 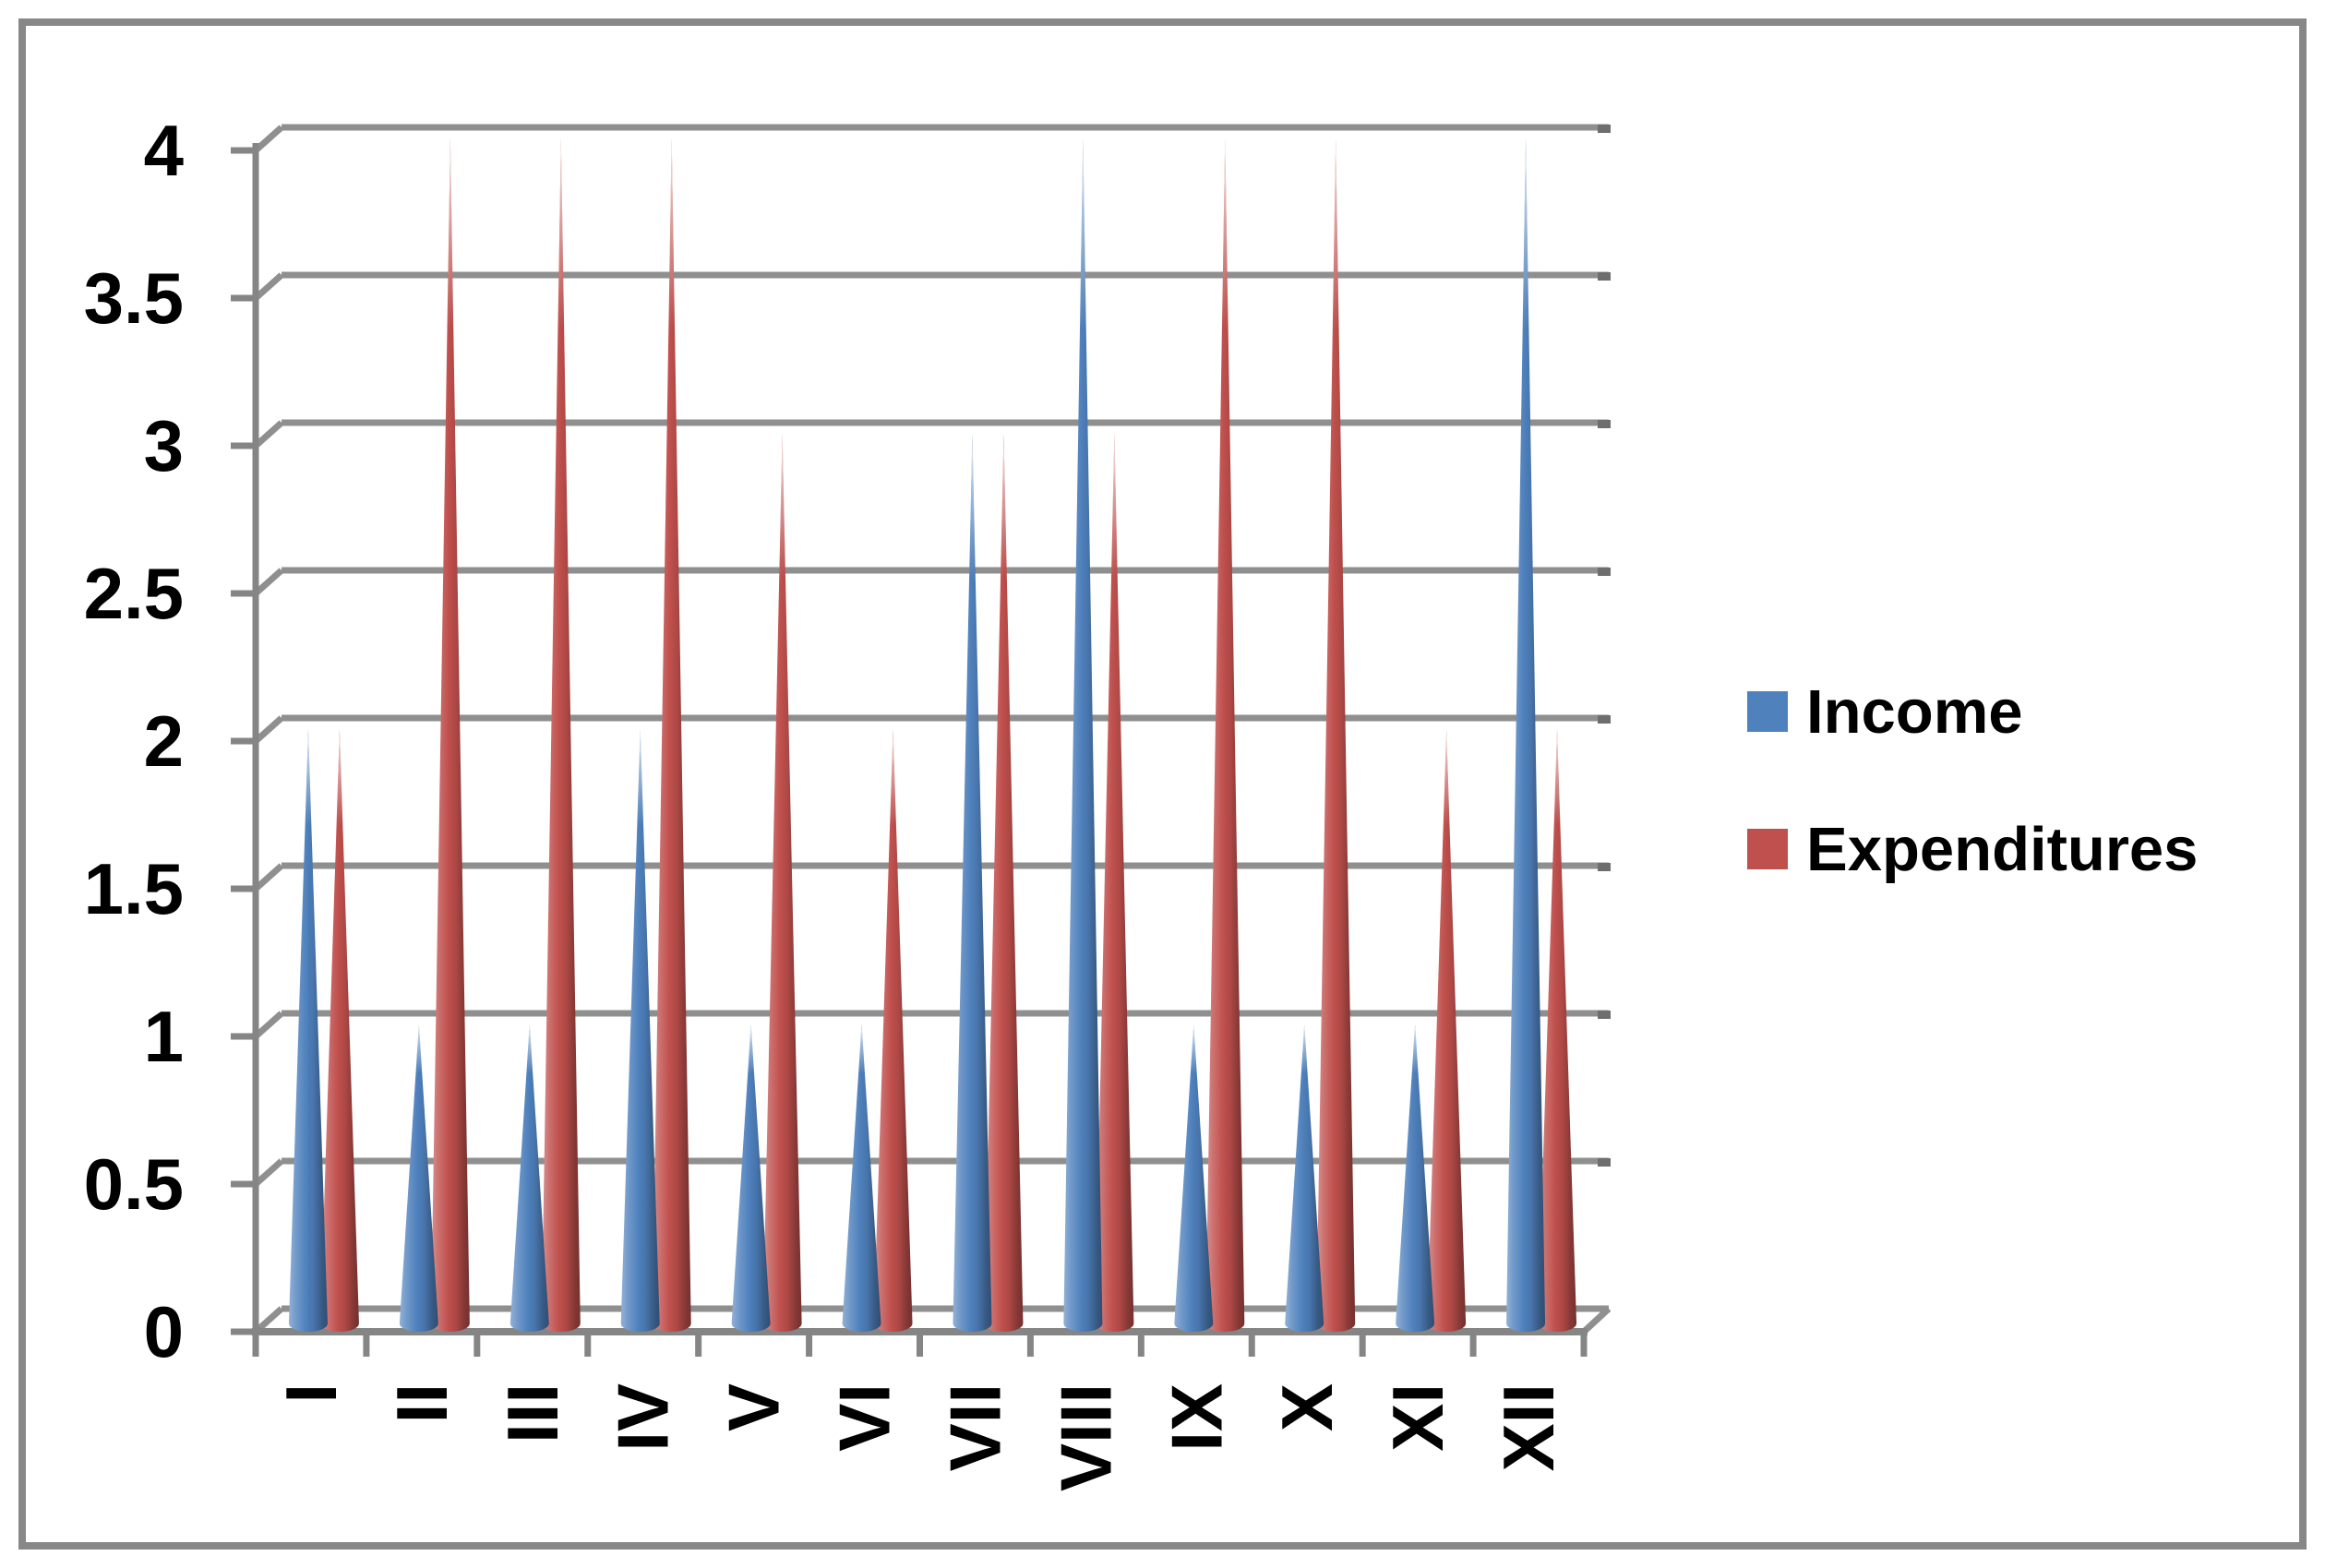 I want to click on y-tick-label: 2.5, so click(x=134, y=594).